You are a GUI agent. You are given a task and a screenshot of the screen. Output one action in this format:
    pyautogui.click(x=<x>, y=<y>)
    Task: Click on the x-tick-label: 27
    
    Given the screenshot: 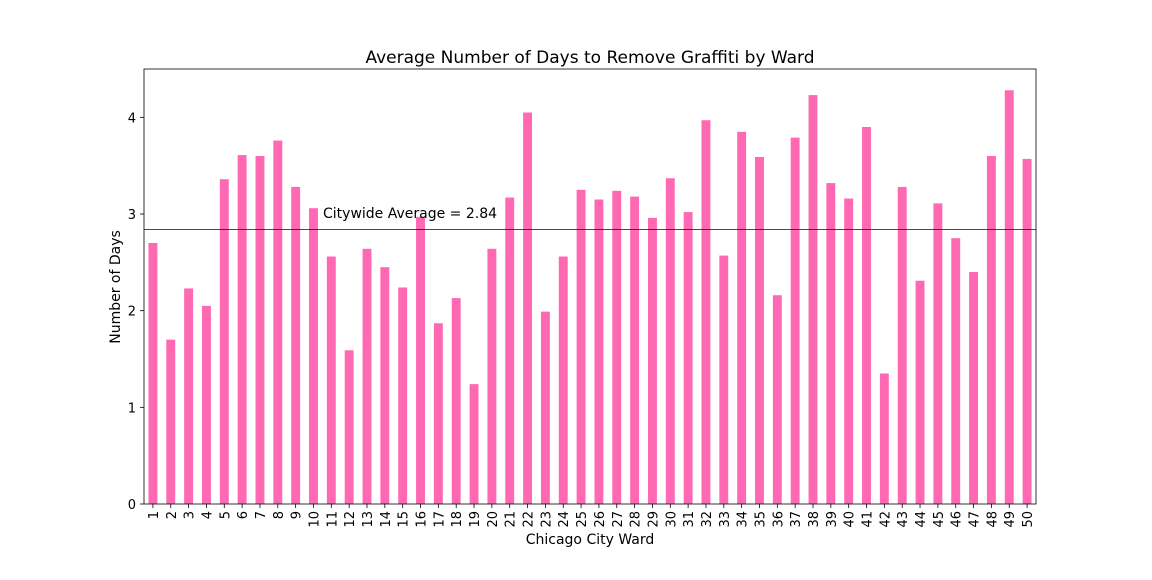 What is the action you would take?
    pyautogui.click(x=618, y=519)
    